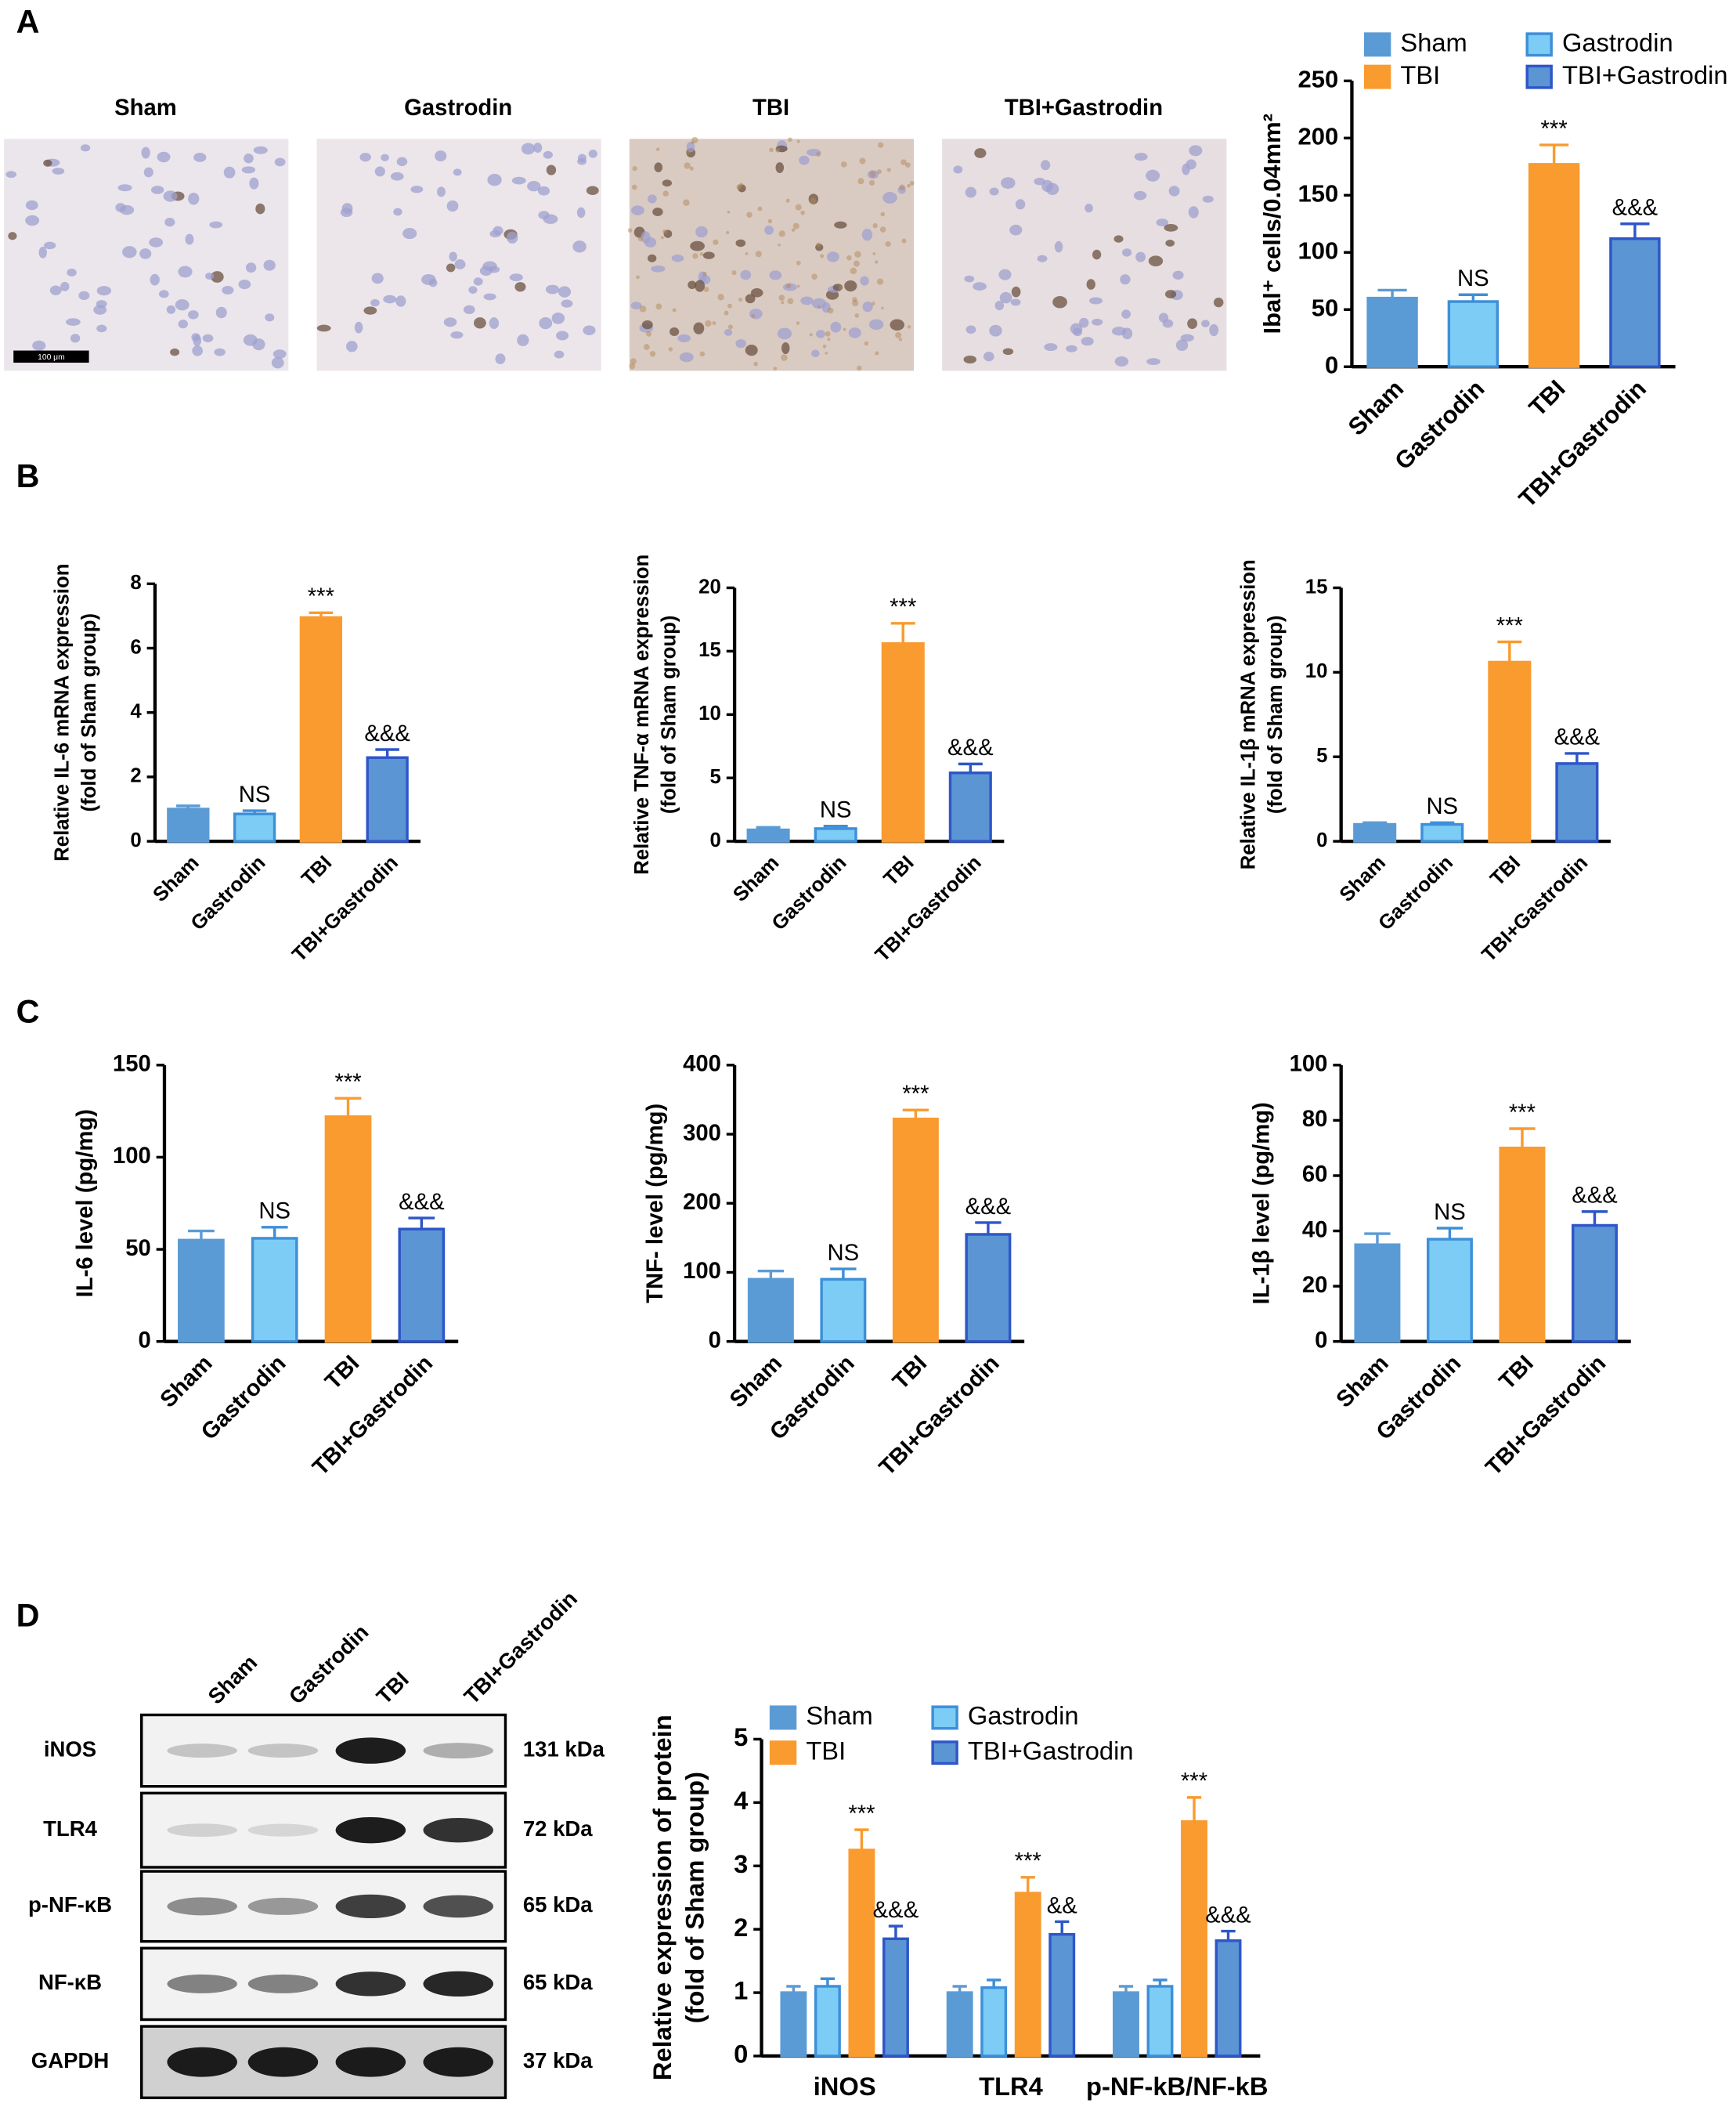 Image resolution: width=1736 pixels, height=2114 pixels. I want to click on y-axis-label: Ibal⁺ cells/0.04mm², so click(1272, 224).